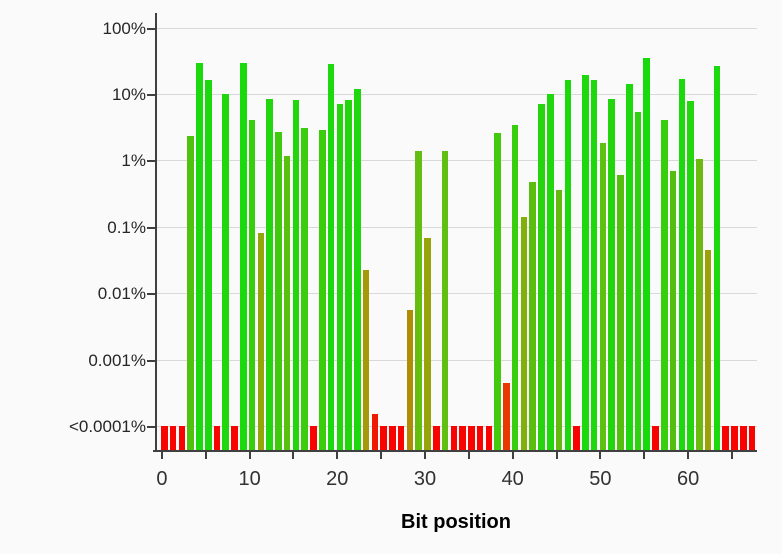 The height and width of the screenshot is (554, 782). I want to click on y-axis-label: 0.01%, so click(121, 294).